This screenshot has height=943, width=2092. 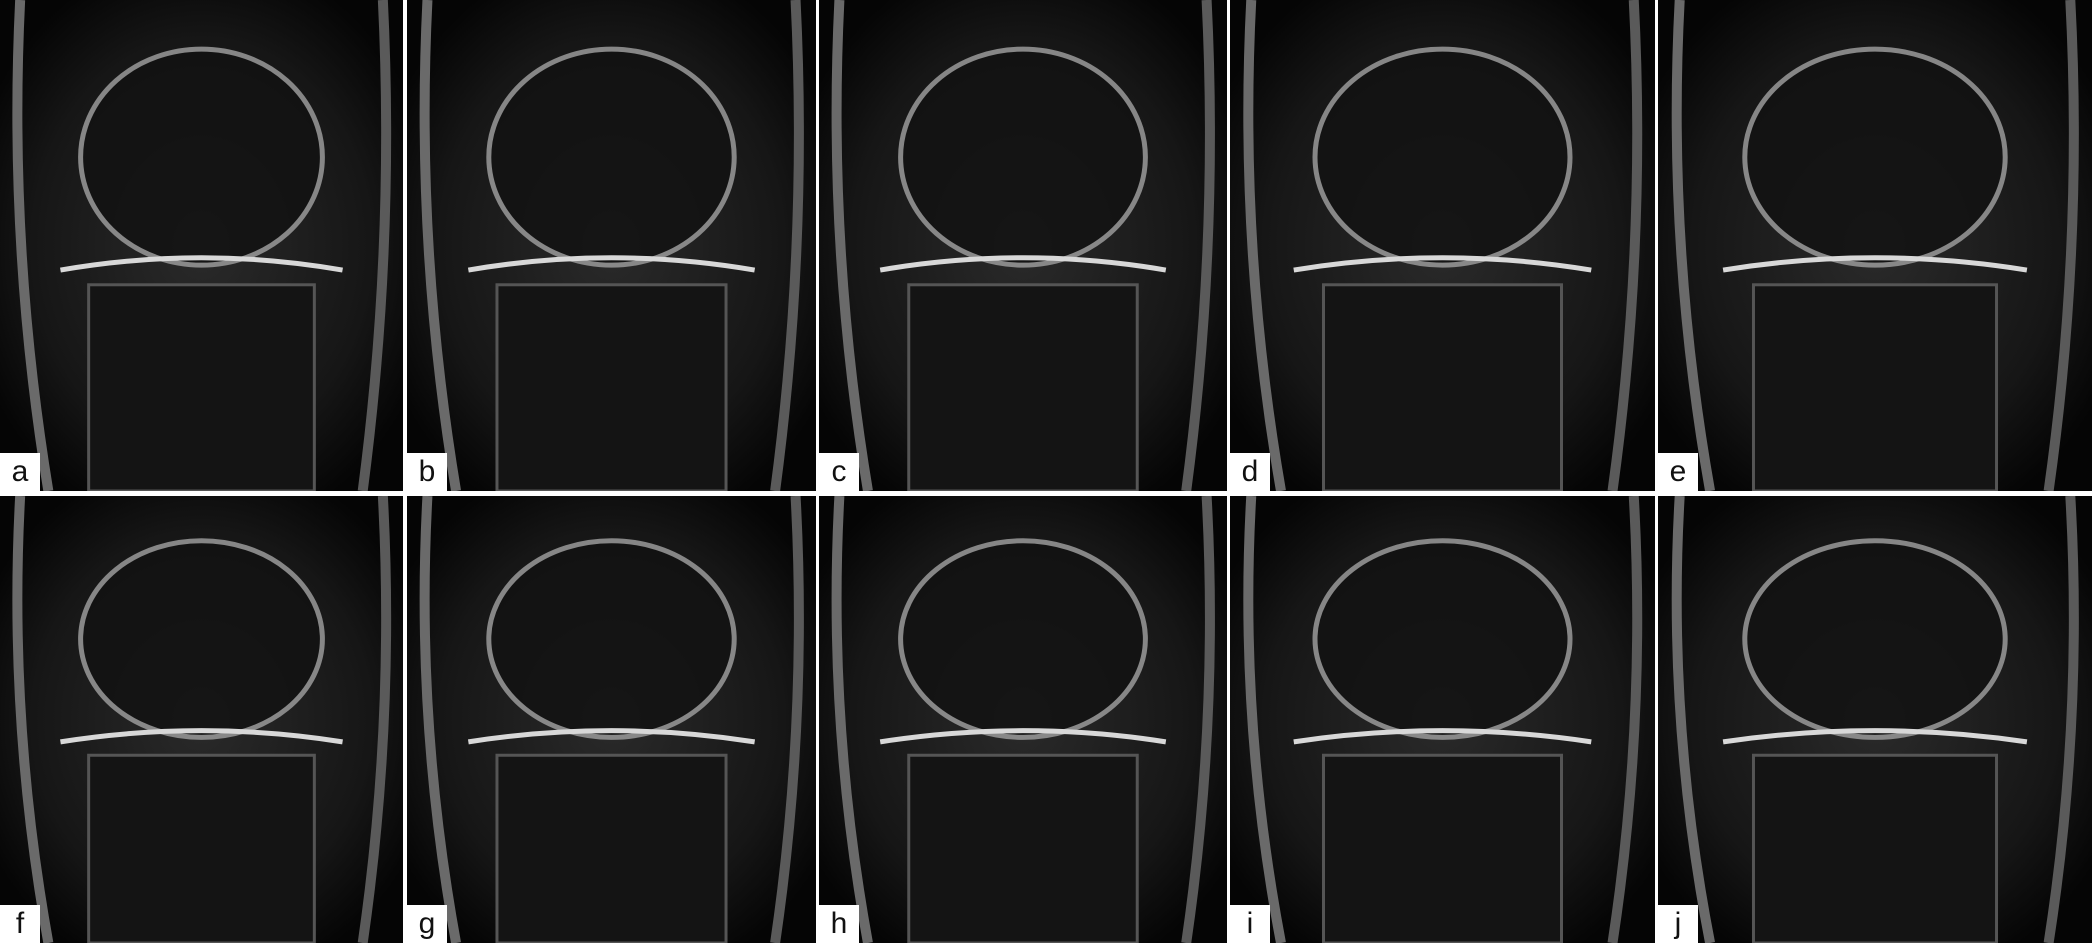 I want to click on panel-label: d, so click(x=1250, y=472).